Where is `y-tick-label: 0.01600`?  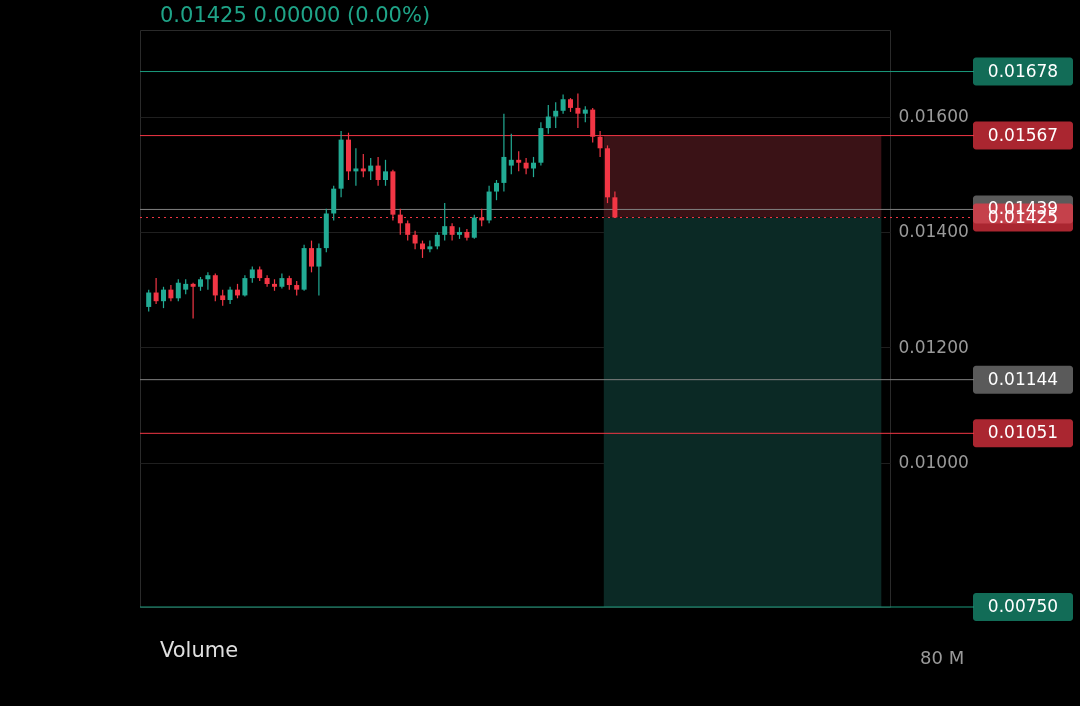 y-tick-label: 0.01600 is located at coordinates (933, 116).